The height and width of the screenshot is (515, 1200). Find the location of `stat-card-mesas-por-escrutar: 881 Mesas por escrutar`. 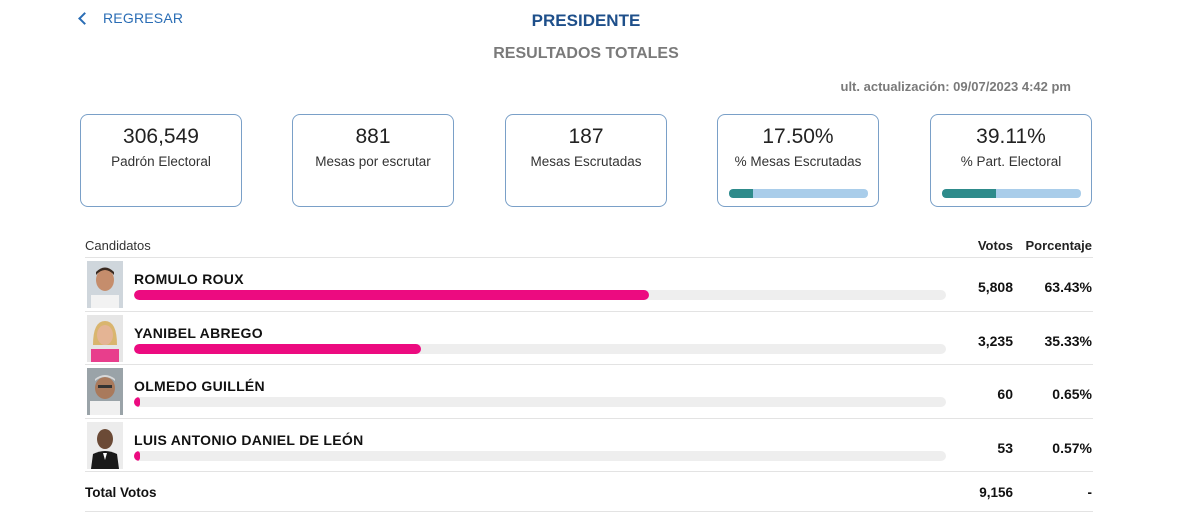

stat-card-mesas-por-escrutar: 881 Mesas por escrutar is located at coordinates (373, 160).